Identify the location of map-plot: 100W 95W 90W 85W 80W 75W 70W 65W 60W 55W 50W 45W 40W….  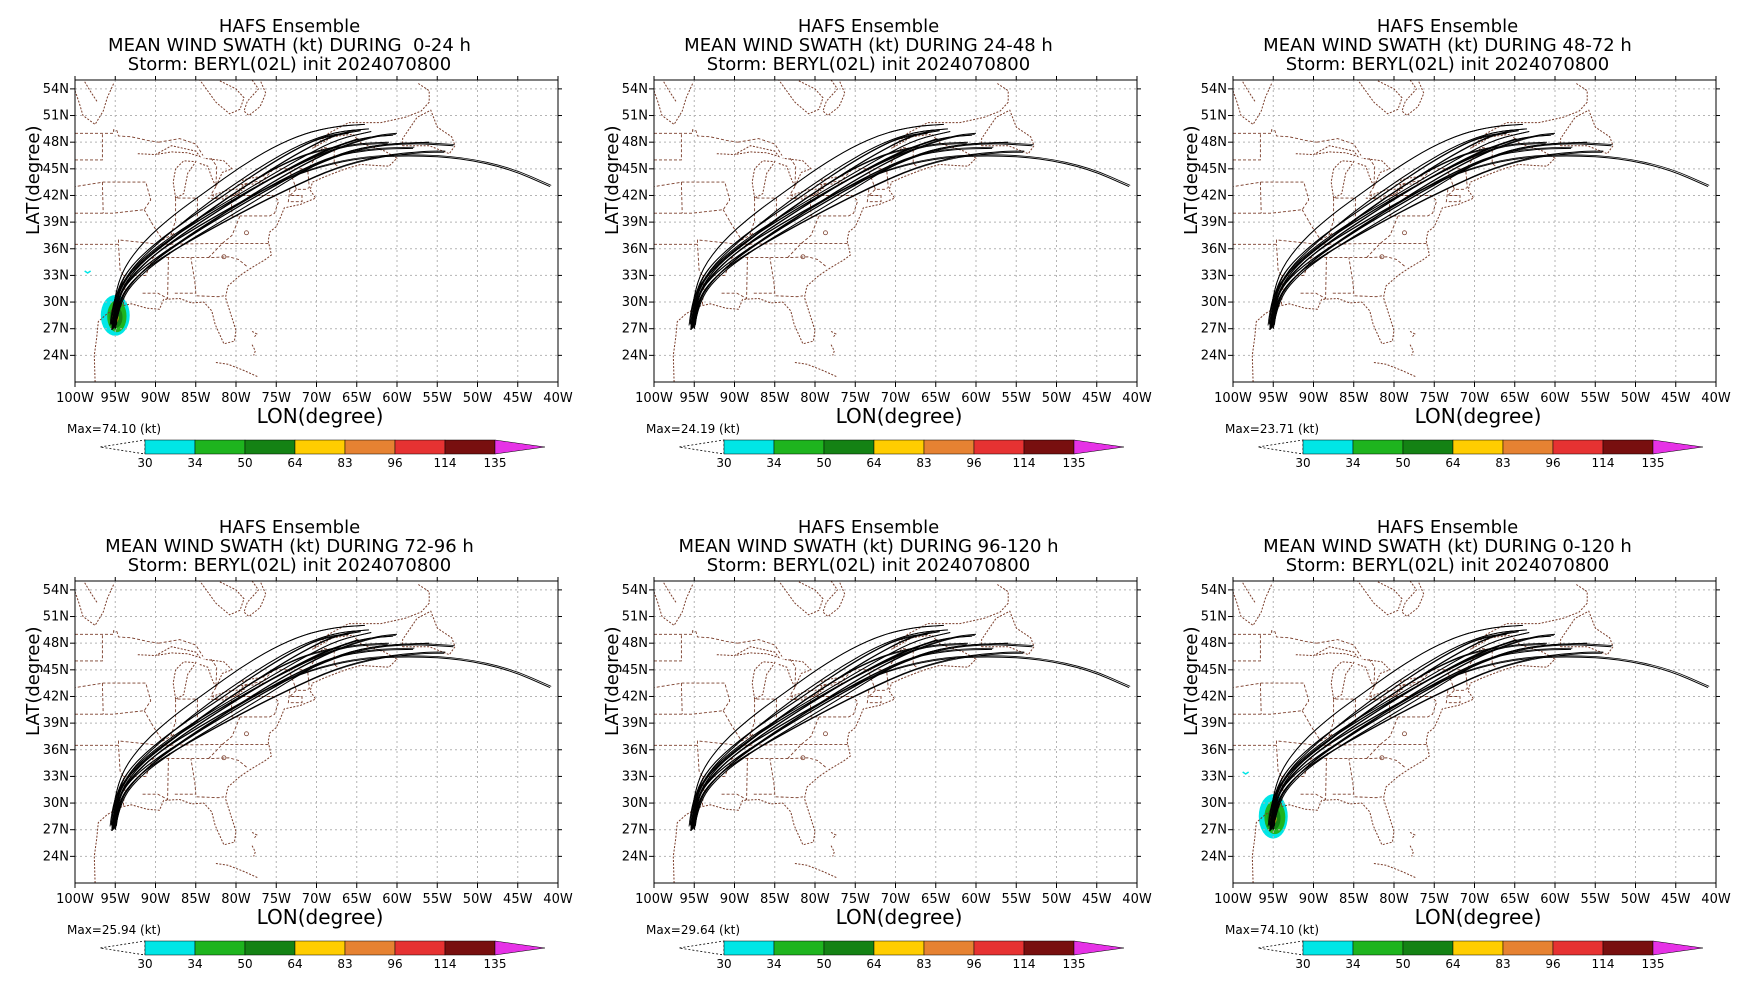
(887, 273).